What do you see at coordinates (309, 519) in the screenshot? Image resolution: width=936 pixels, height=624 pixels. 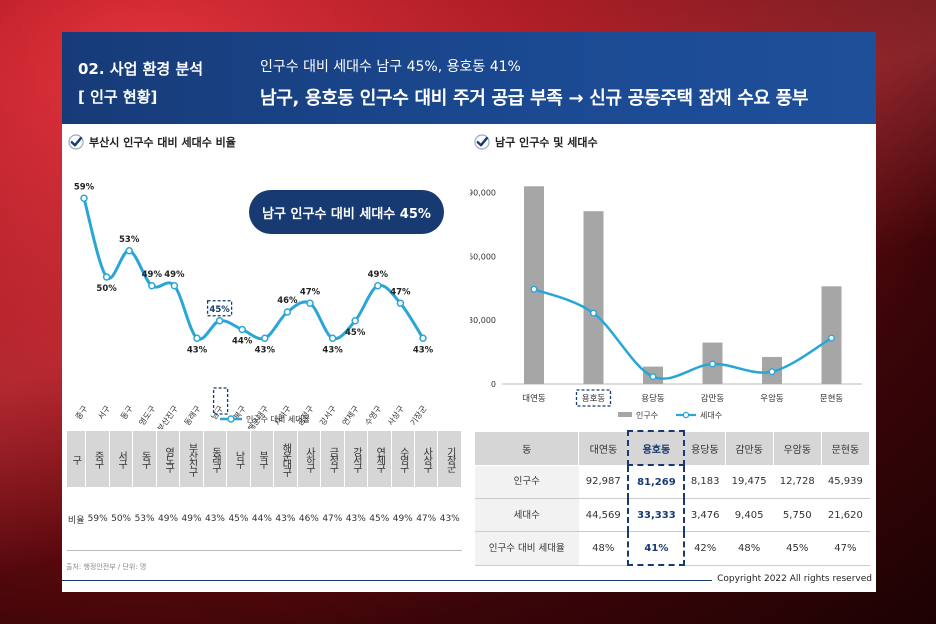 I see `left-table-ratio-cell: 46%` at bounding box center [309, 519].